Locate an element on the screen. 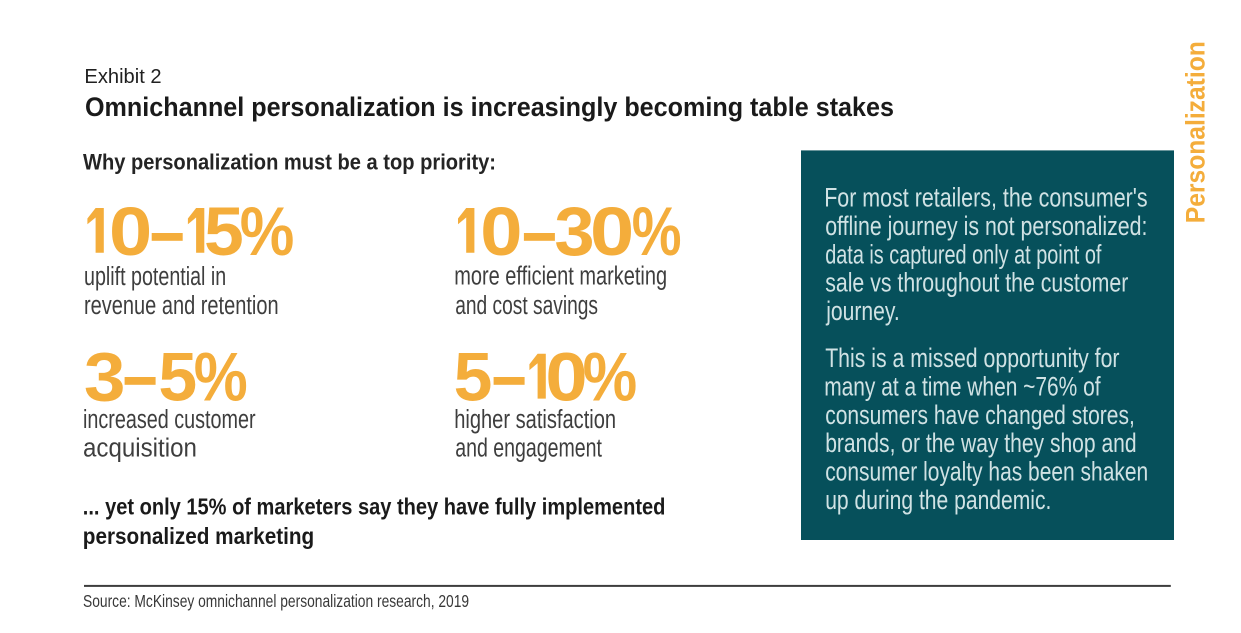  svg-text:This is a missed opportunity f: This is a missed opportunity for is located at coordinates (972, 358).